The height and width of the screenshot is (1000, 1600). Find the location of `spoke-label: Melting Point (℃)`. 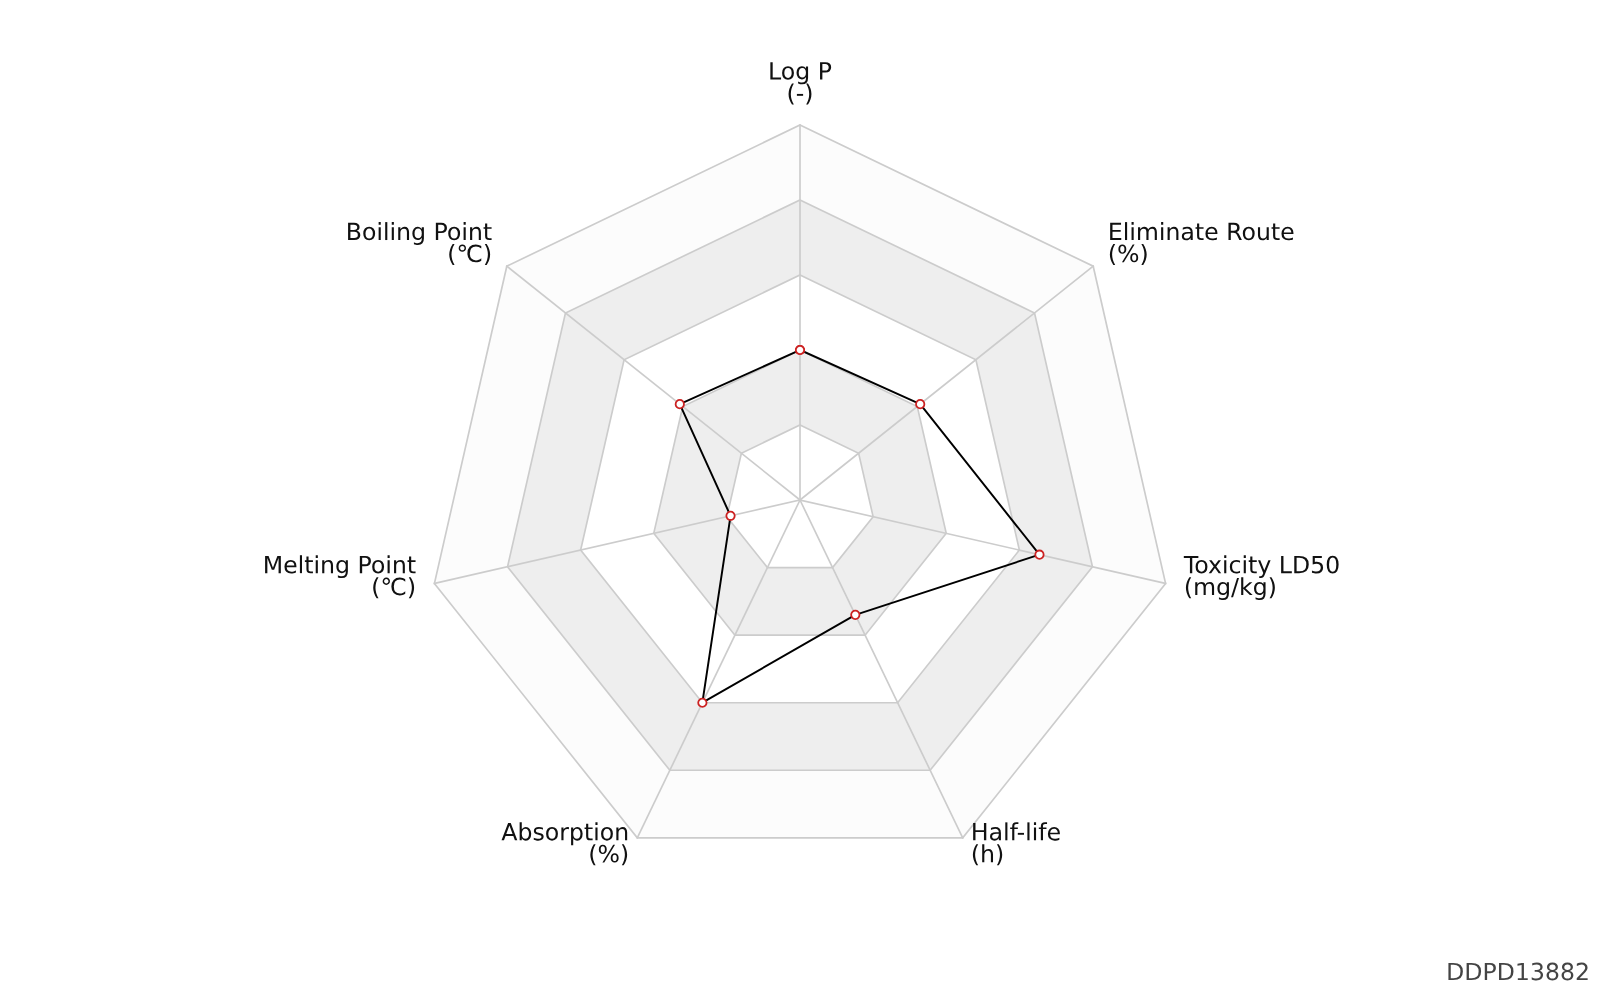

spoke-label: Melting Point (℃) is located at coordinates (340, 577).